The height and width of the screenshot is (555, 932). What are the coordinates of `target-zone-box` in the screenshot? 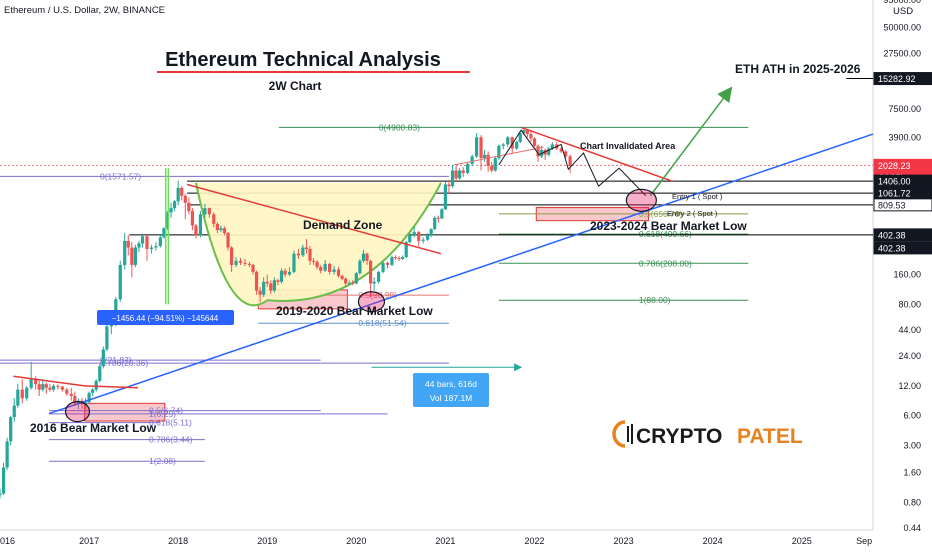 It's located at (125, 412).